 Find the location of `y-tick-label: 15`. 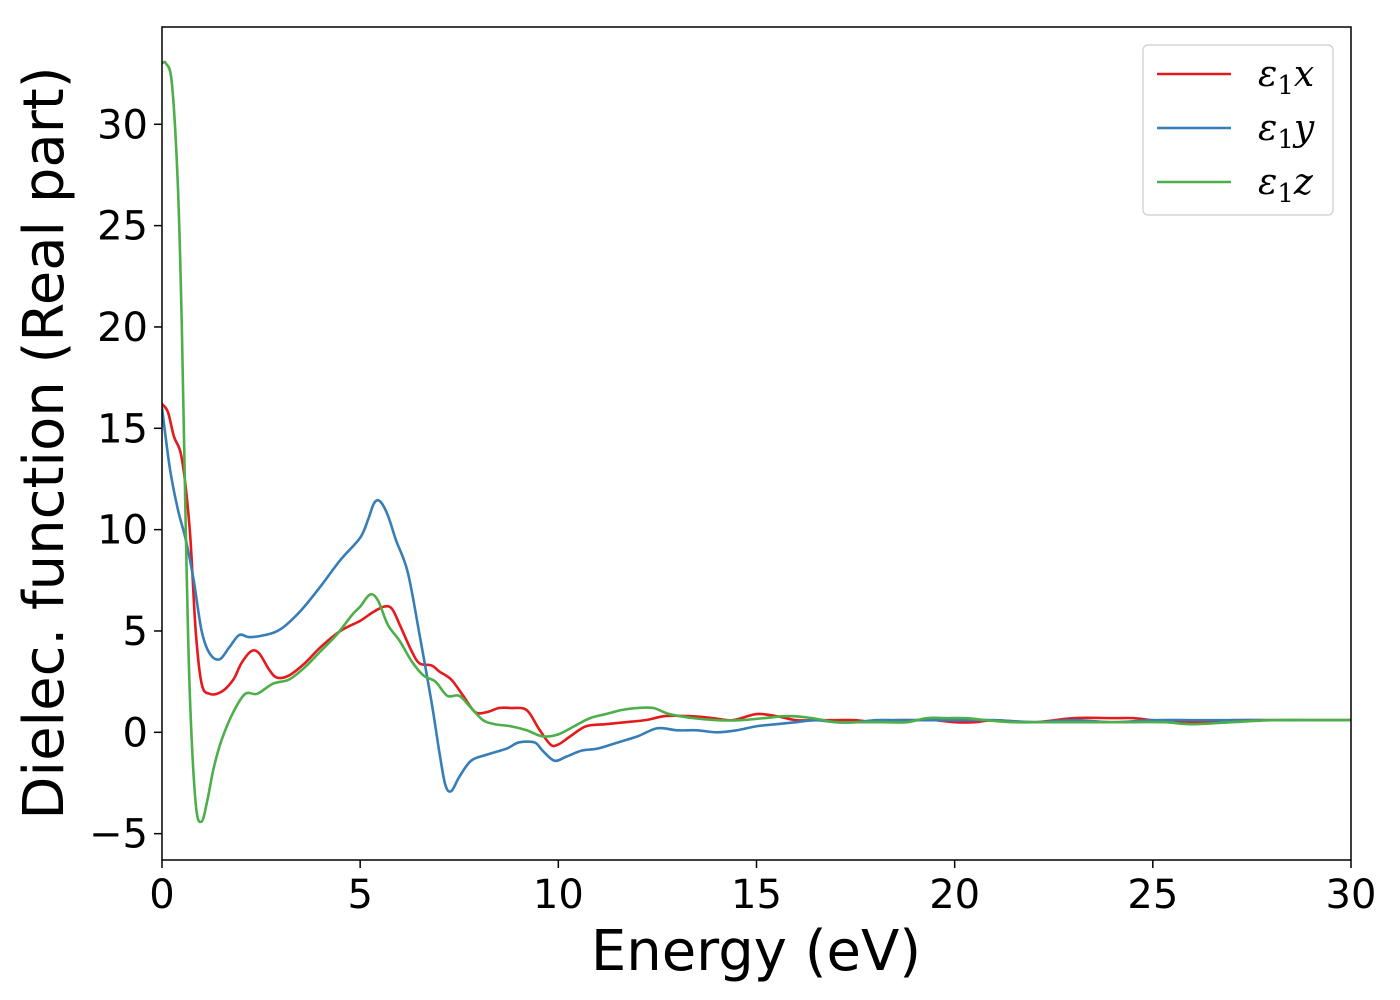

y-tick-label: 15 is located at coordinates (122, 429).